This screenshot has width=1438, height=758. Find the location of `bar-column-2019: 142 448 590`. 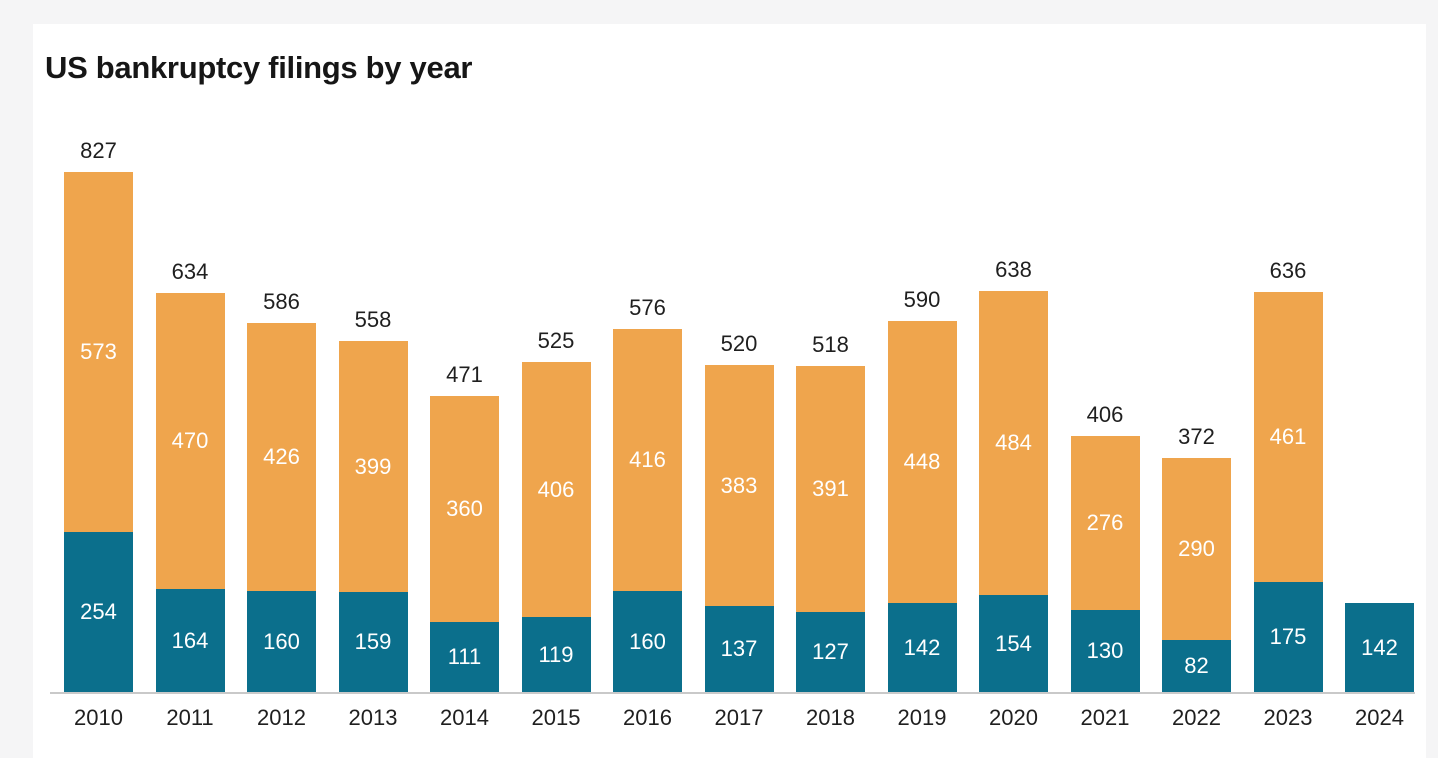

bar-column-2019: 142 448 590 is located at coordinates (922, 346).